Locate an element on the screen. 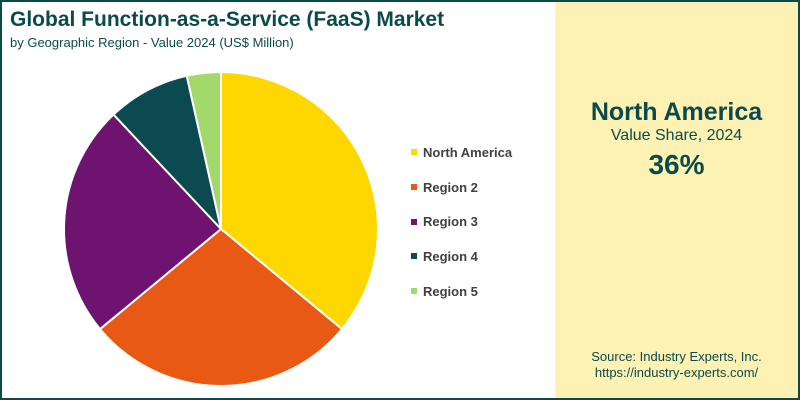 This screenshot has height=400, width=800. highlight-label: Value Share, 2024 is located at coordinates (676, 135).